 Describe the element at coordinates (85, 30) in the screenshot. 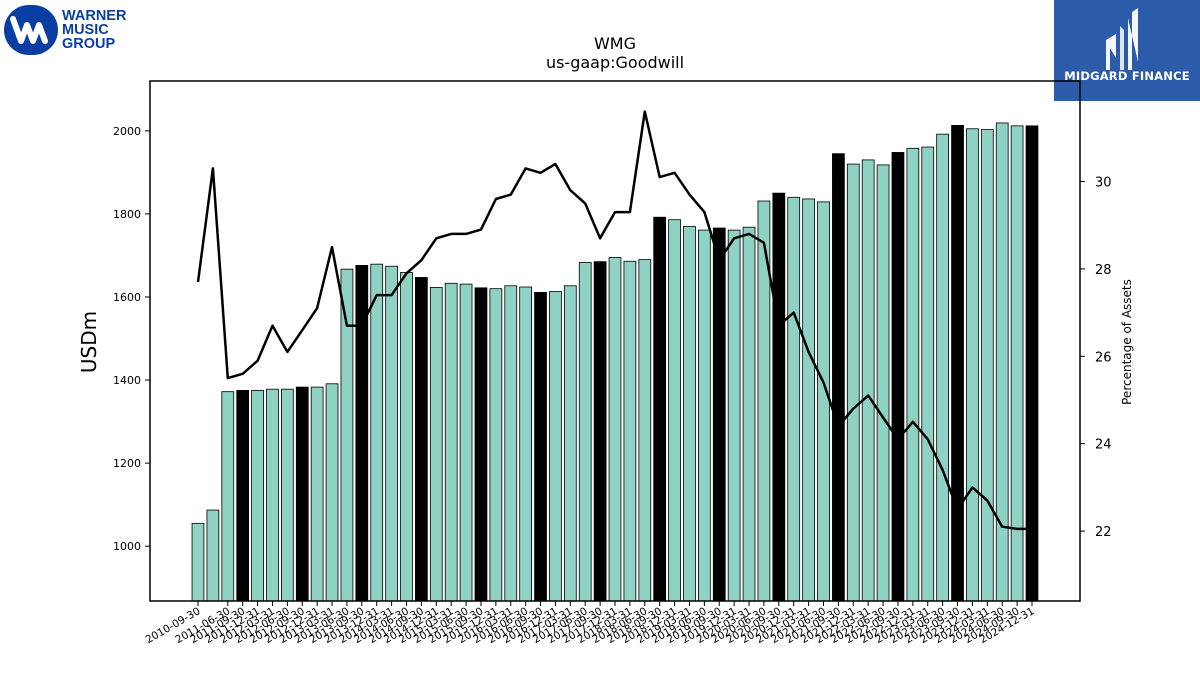

I see `wmg-line-2: MUSIC` at that location.